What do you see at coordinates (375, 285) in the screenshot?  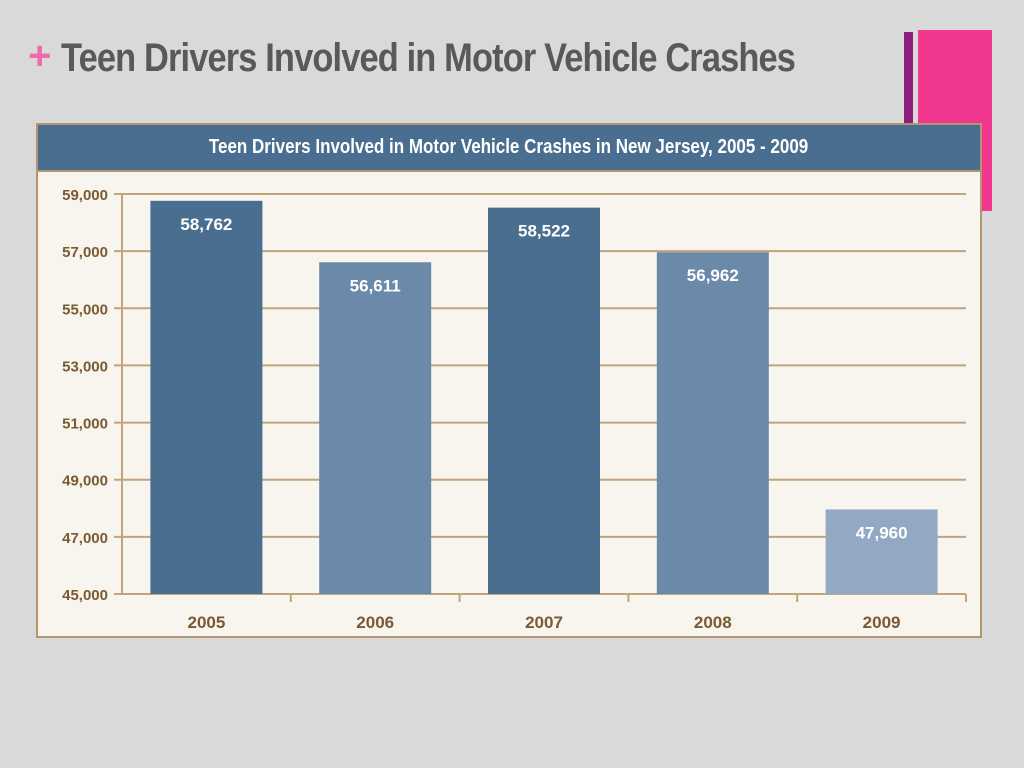 I see `bar-value-label: 56,611` at bounding box center [375, 285].